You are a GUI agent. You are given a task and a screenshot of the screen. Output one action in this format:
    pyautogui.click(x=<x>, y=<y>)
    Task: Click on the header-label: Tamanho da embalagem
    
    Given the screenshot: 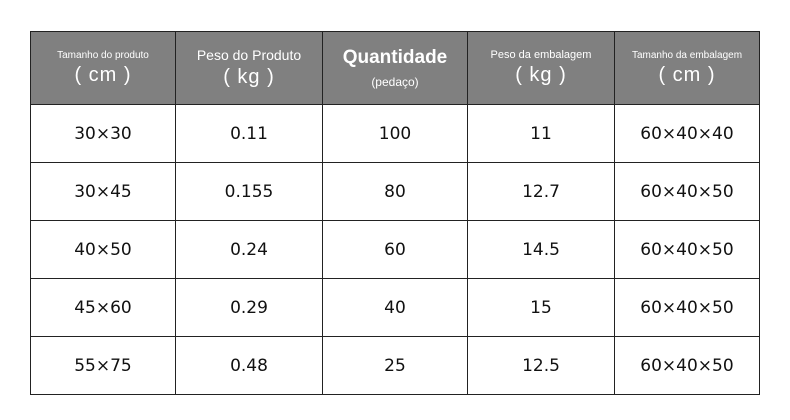 What is the action you would take?
    pyautogui.click(x=687, y=55)
    